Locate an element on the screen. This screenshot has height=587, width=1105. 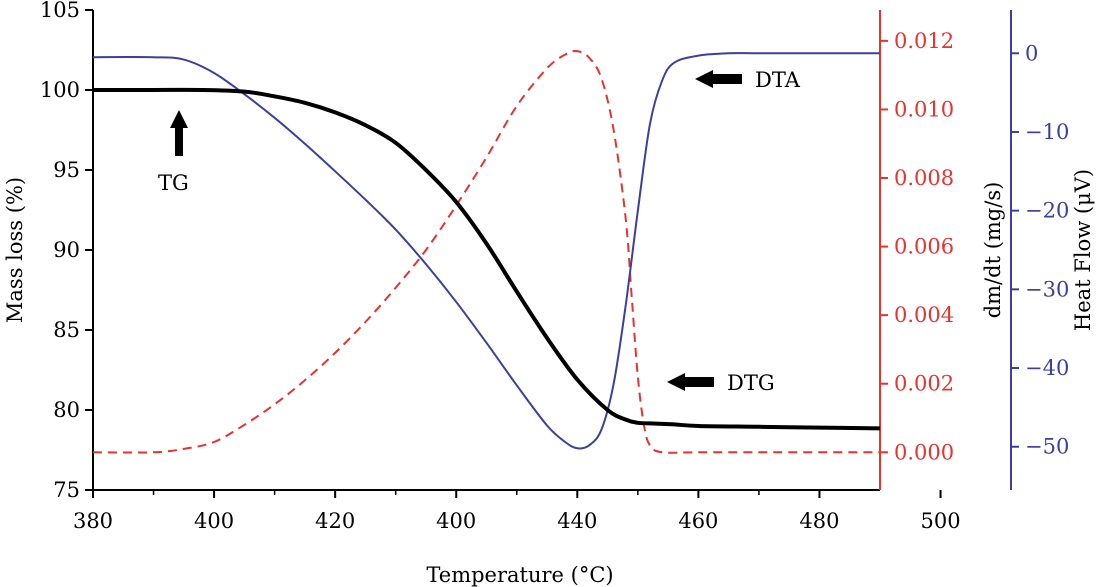
right-inner-y-axis-ticks: 0.000 0.002 0.004 0.006 0.008 0.010 0.012 is located at coordinates (917, 246).